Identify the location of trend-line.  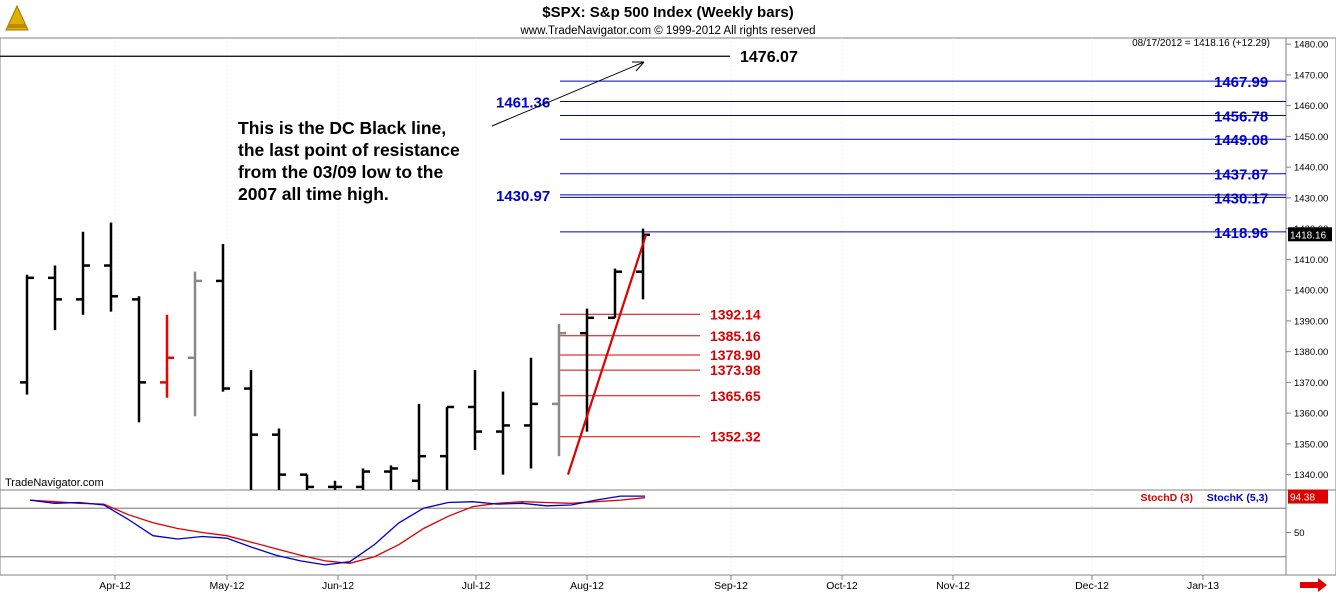
(607, 354).